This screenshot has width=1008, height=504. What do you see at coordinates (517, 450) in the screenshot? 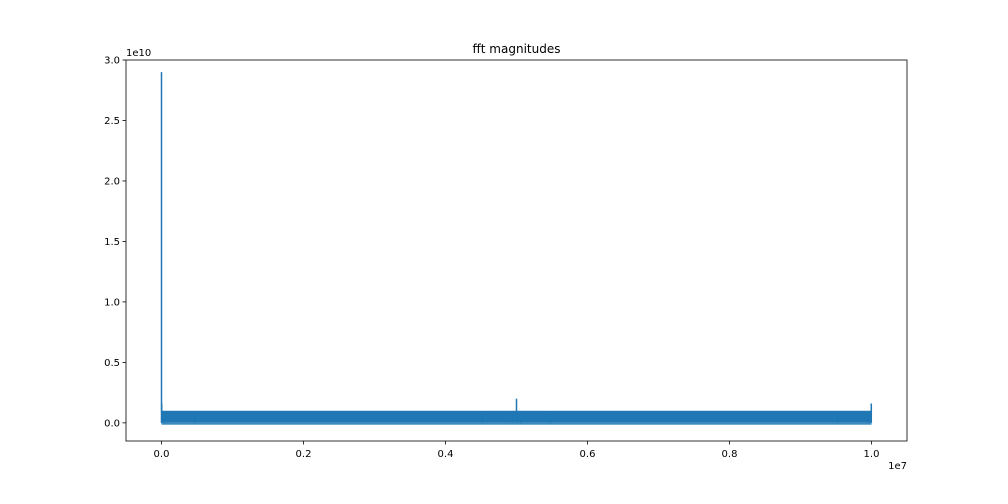
I see `x-axis: 0.0 0.2 0.4 0.6 0.8 1.0` at bounding box center [517, 450].